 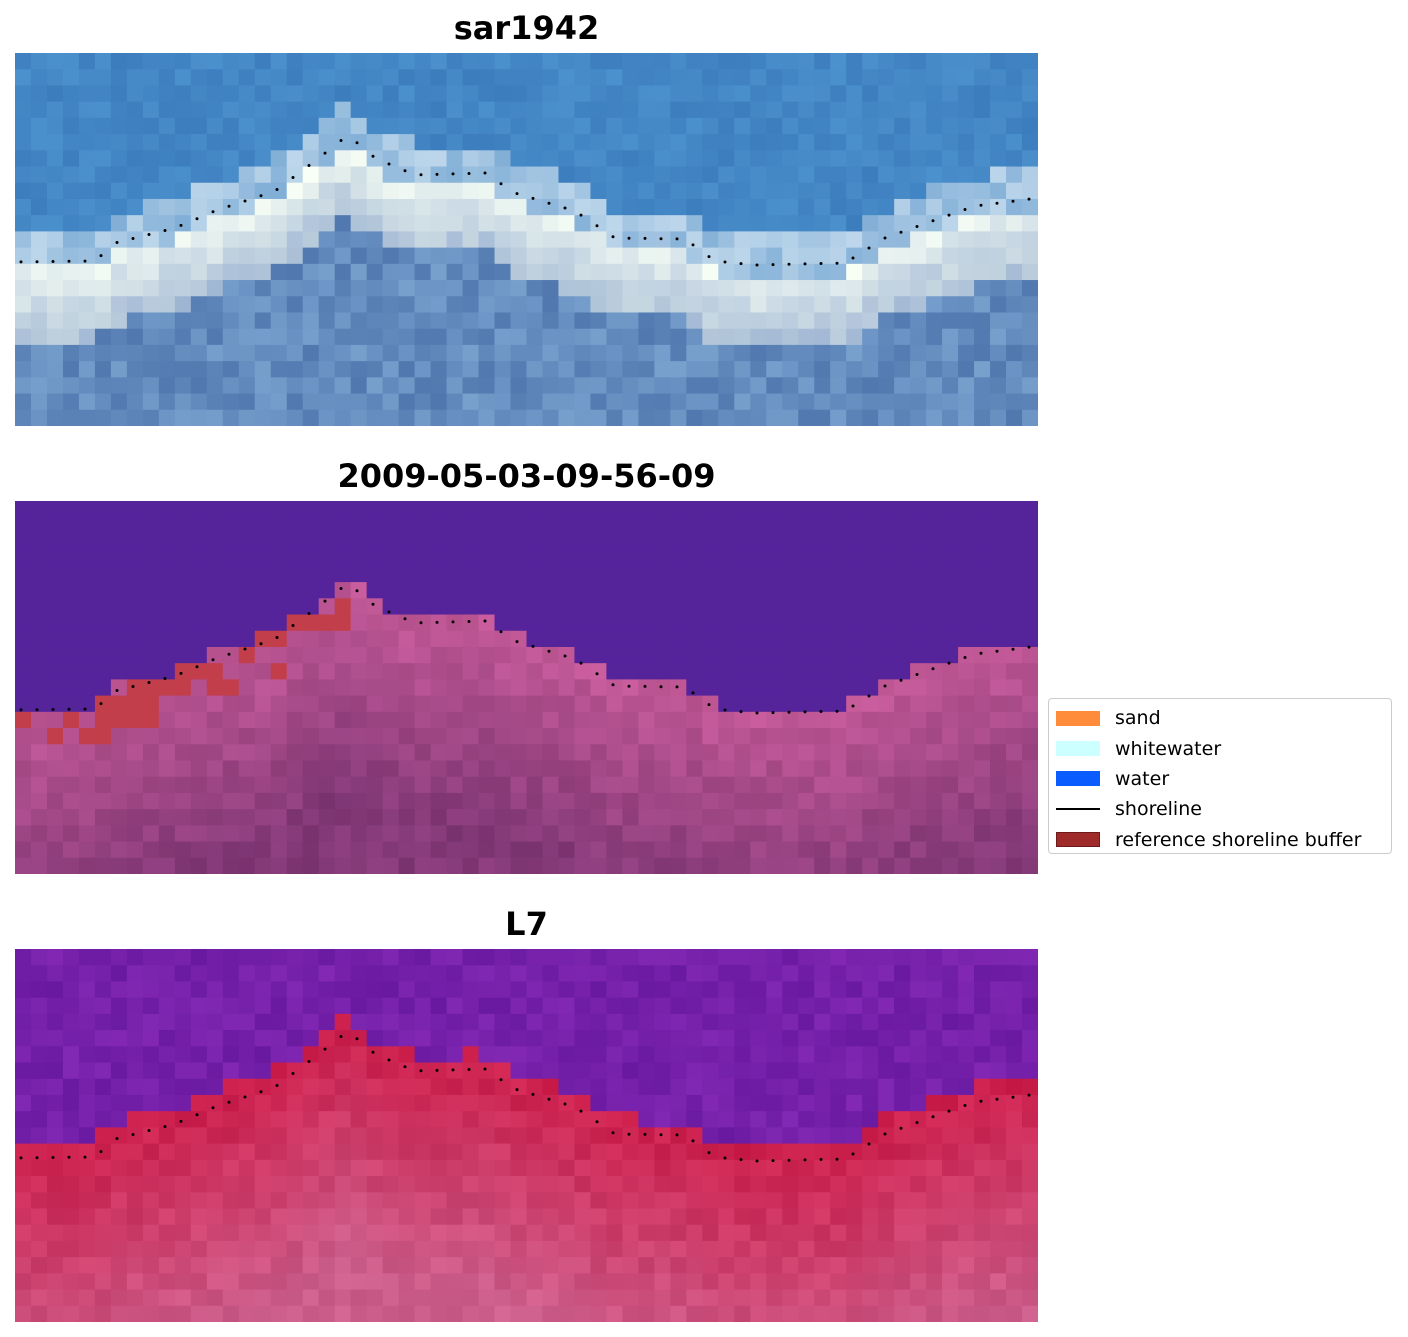 What do you see at coordinates (1220, 718) in the screenshot?
I see `legend-item-sand: sand` at bounding box center [1220, 718].